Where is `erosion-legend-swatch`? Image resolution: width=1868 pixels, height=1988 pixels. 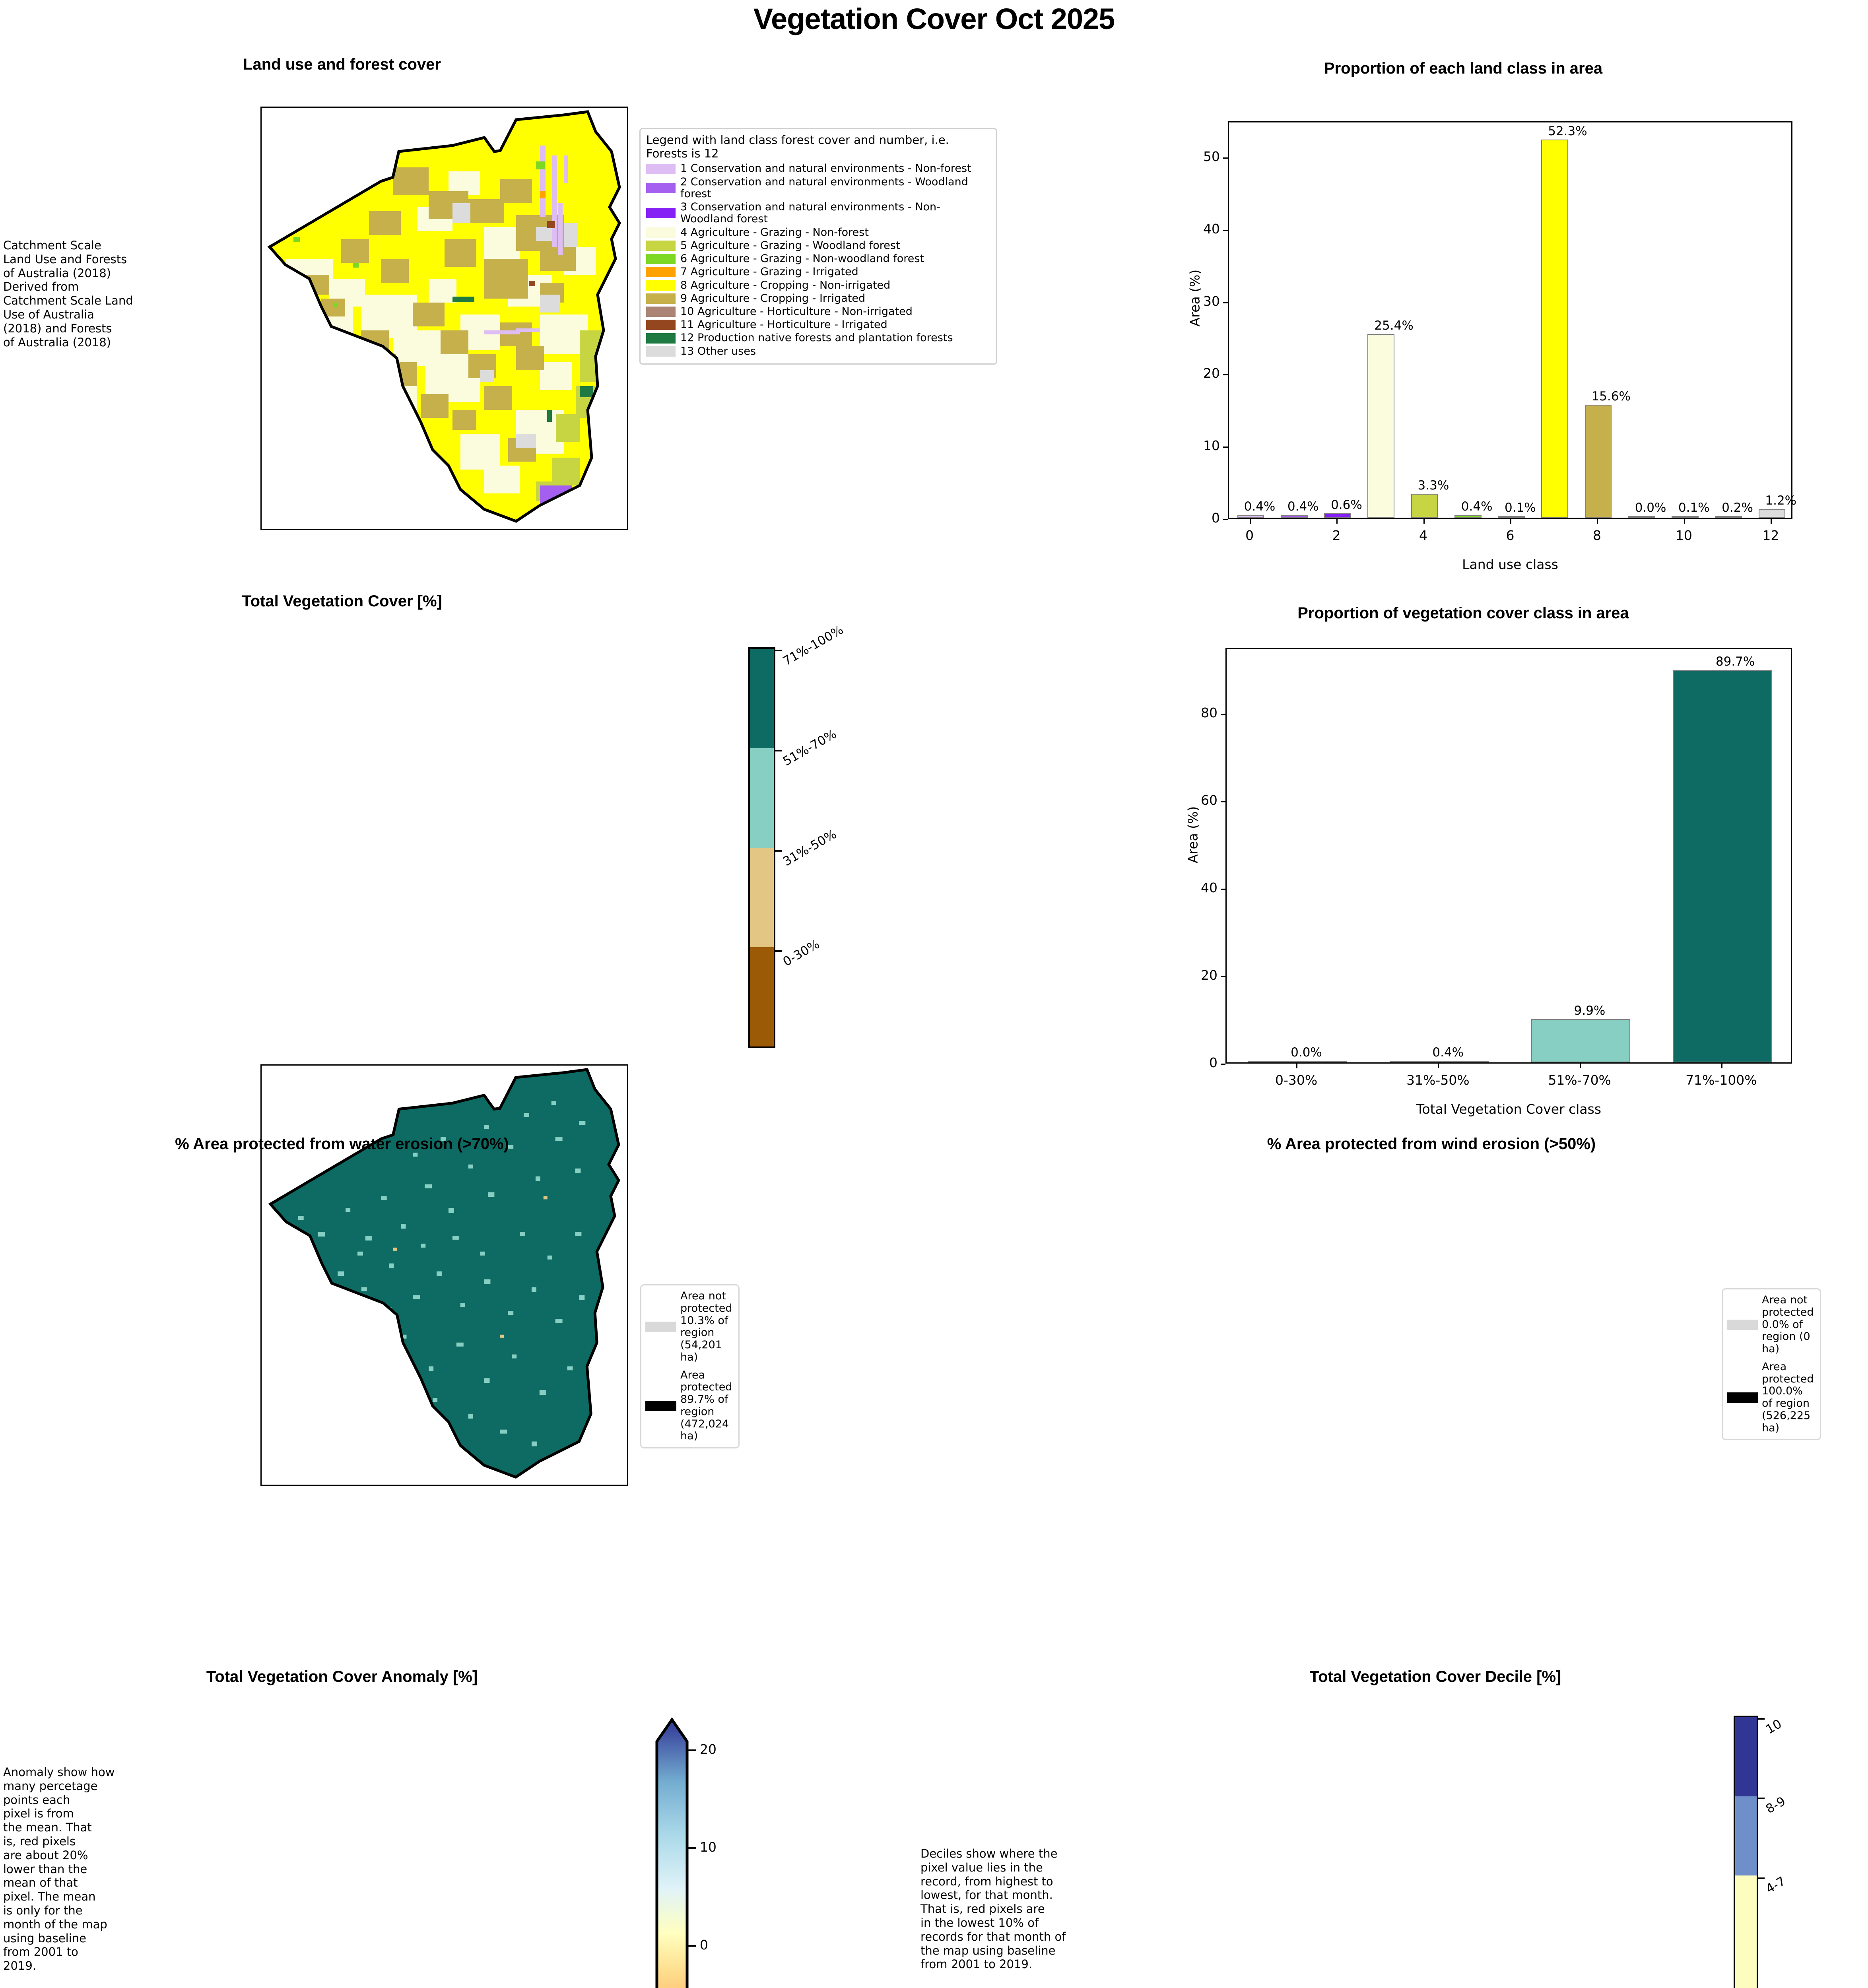 erosion-legend-swatch is located at coordinates (660, 1405).